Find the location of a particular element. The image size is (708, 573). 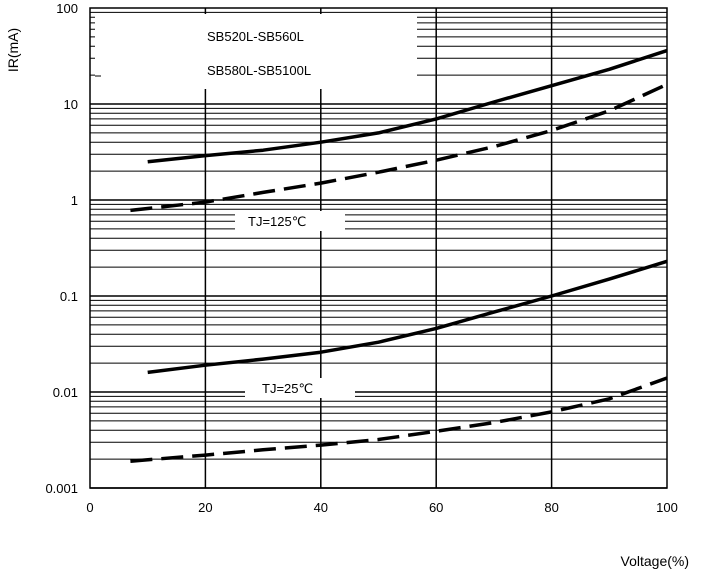

x-tick-label: 40 is located at coordinates (321, 507).